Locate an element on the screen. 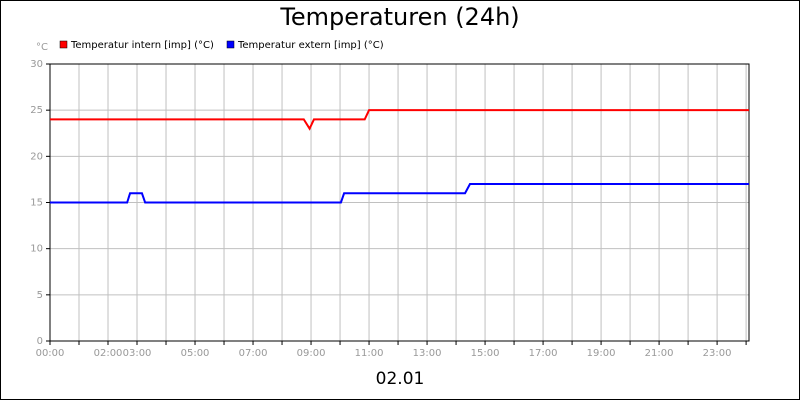 This screenshot has height=400, width=800. x-tick-label: 05:00 is located at coordinates (195, 353).